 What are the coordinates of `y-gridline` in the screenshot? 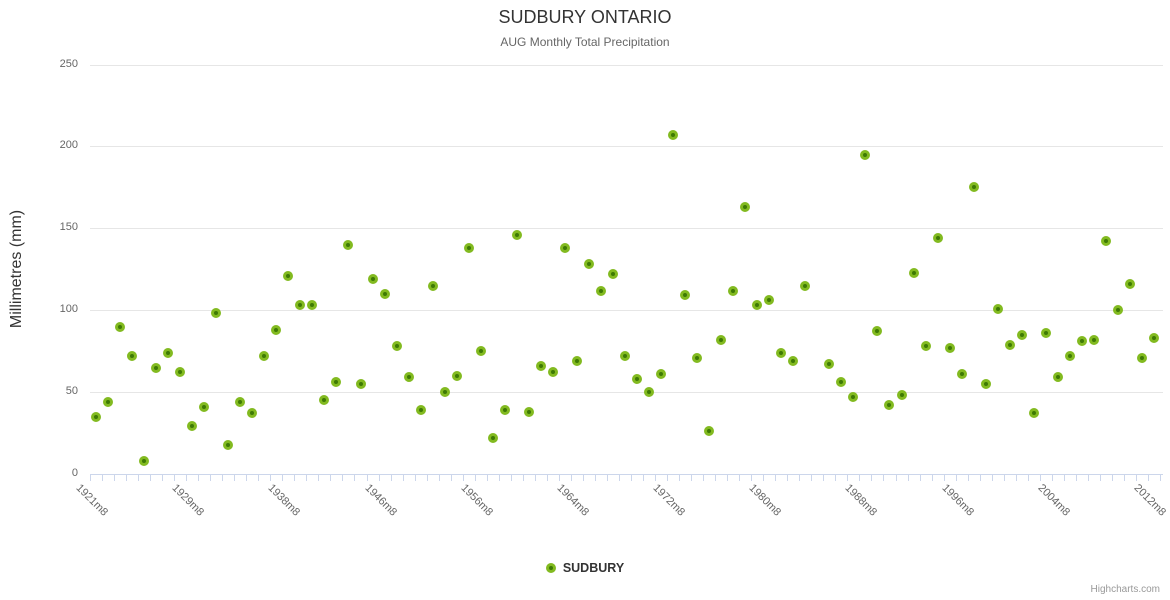 It's located at (626, 393).